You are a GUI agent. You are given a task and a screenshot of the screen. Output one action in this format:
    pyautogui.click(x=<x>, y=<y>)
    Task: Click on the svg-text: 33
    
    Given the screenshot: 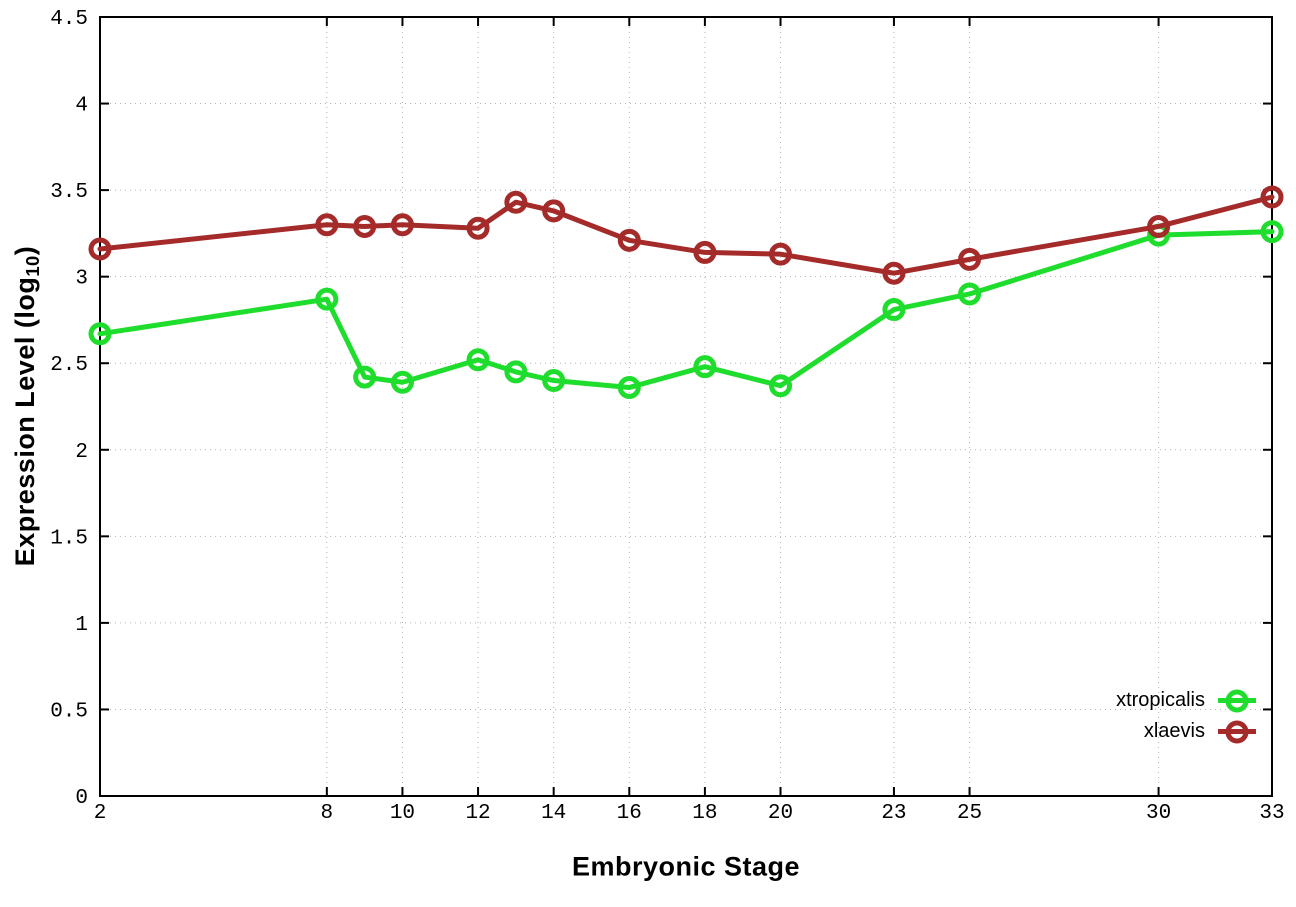 What is the action you would take?
    pyautogui.click(x=1271, y=813)
    